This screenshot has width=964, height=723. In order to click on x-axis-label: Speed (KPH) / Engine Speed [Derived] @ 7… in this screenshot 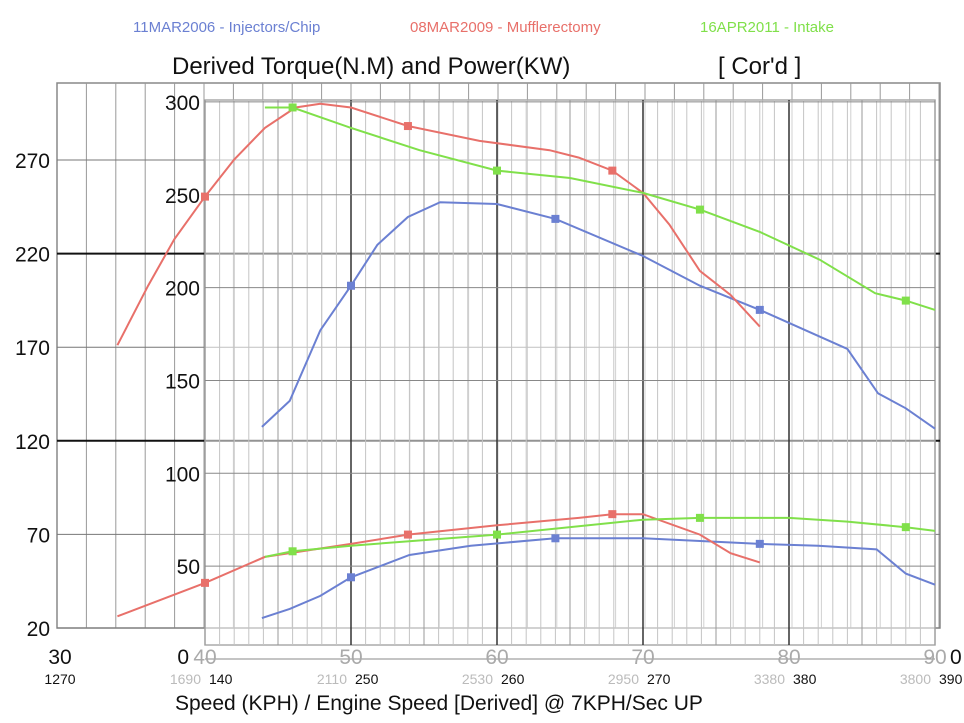, I will do `click(439, 703)`.